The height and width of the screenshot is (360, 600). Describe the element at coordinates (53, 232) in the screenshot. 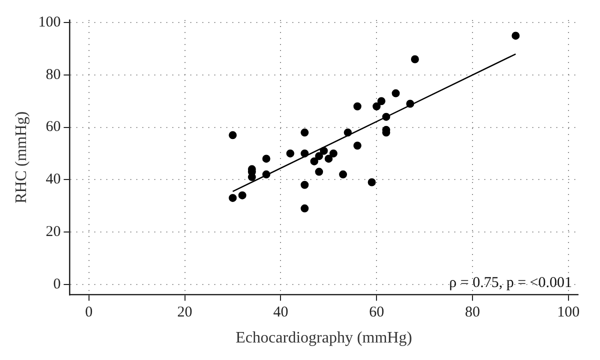

I see `y-tick-label: 20` at that location.